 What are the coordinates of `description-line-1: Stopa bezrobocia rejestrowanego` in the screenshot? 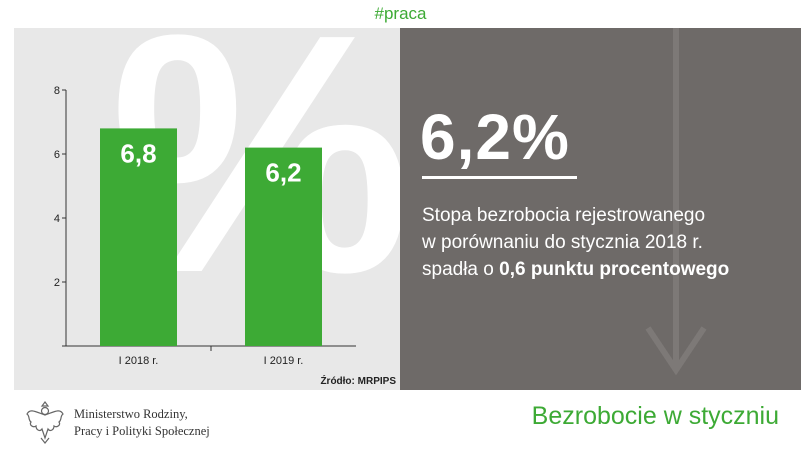 It's located at (564, 215).